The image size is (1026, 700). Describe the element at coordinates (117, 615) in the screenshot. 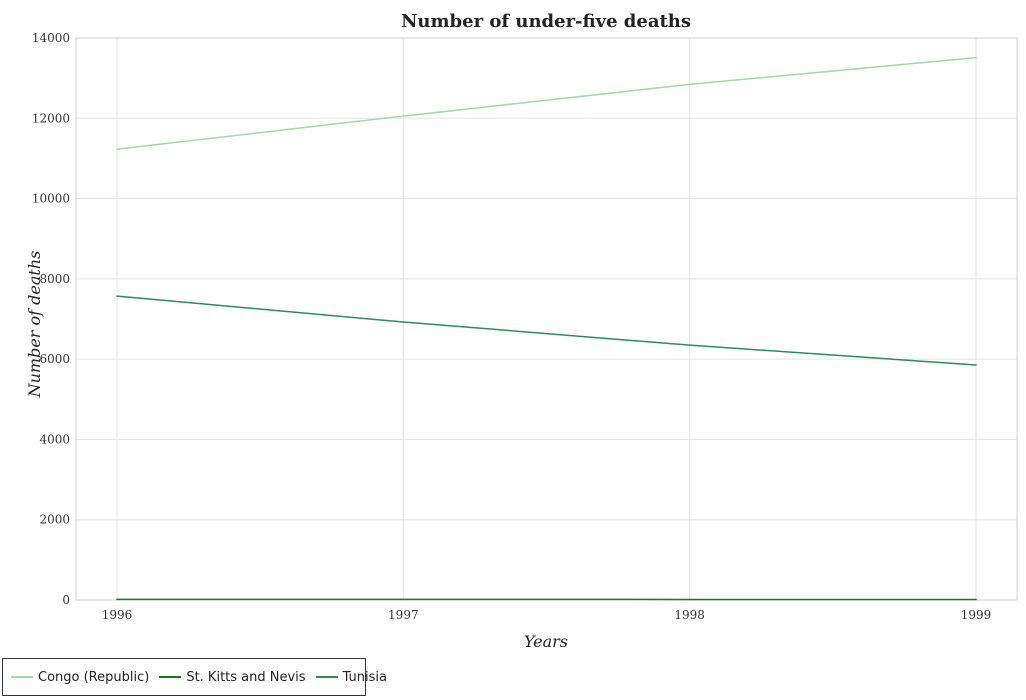

I see `x-tick-label: 1996` at that location.